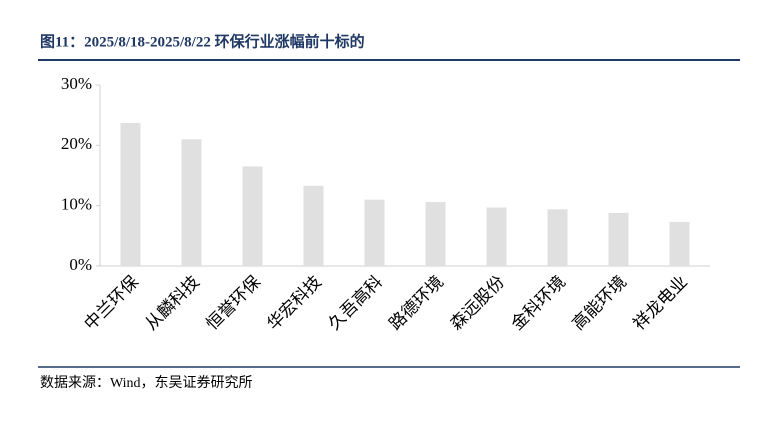 Image resolution: width=782 pixels, height=438 pixels. Describe the element at coordinates (146, 383) in the screenshot. I see `source: 数据来源：Wind，东吴证券研究所` at that location.